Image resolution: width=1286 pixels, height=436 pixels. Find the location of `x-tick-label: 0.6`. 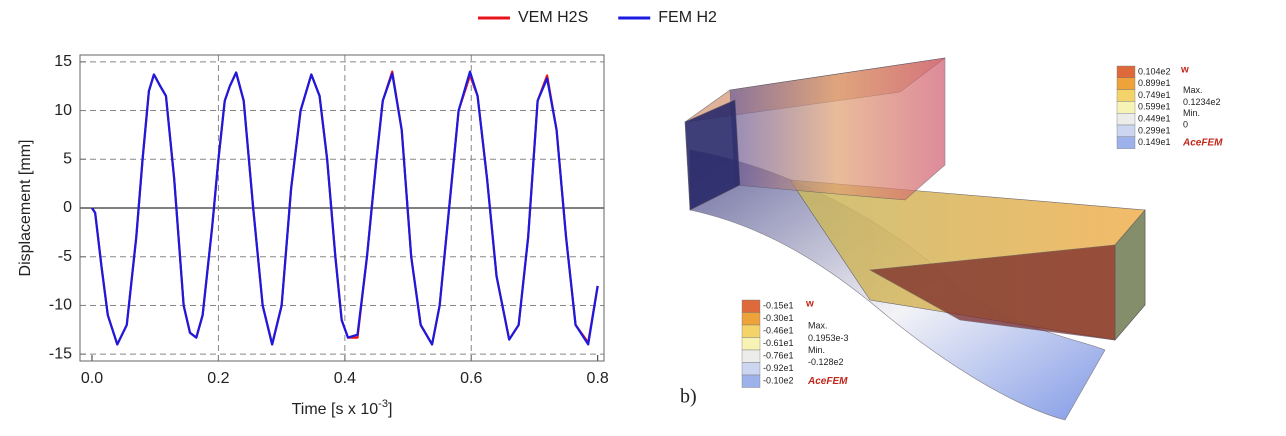

x-tick-label: 0.6 is located at coordinates (471, 378).